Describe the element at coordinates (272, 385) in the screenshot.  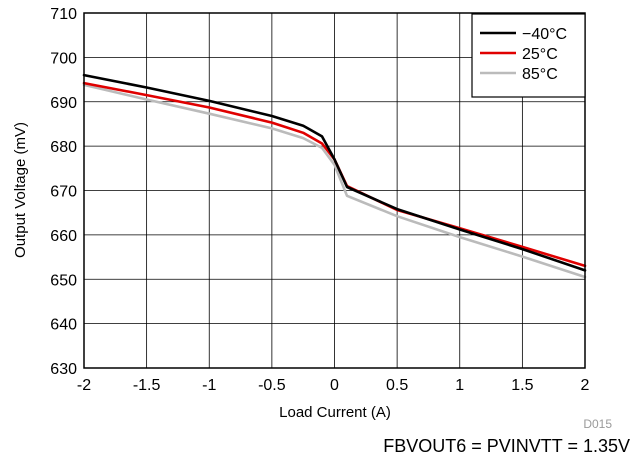
I see `x-tick-label: -0.5` at that location.